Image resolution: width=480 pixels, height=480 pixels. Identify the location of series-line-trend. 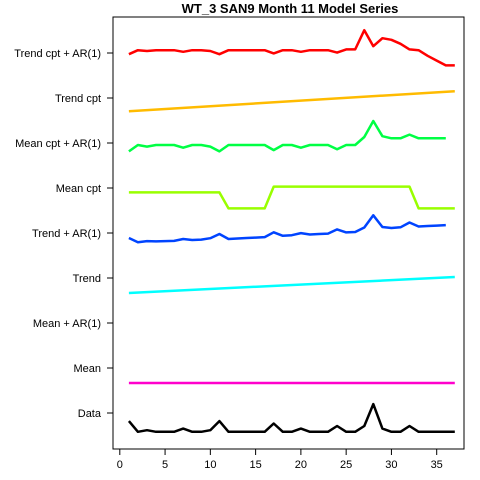
(291, 285).